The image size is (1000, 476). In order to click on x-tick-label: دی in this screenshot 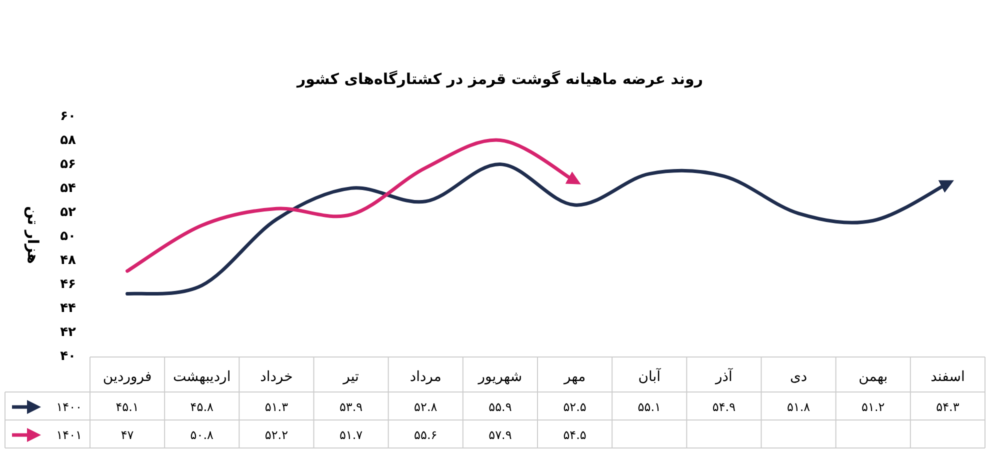, I will do `click(799, 377)`.